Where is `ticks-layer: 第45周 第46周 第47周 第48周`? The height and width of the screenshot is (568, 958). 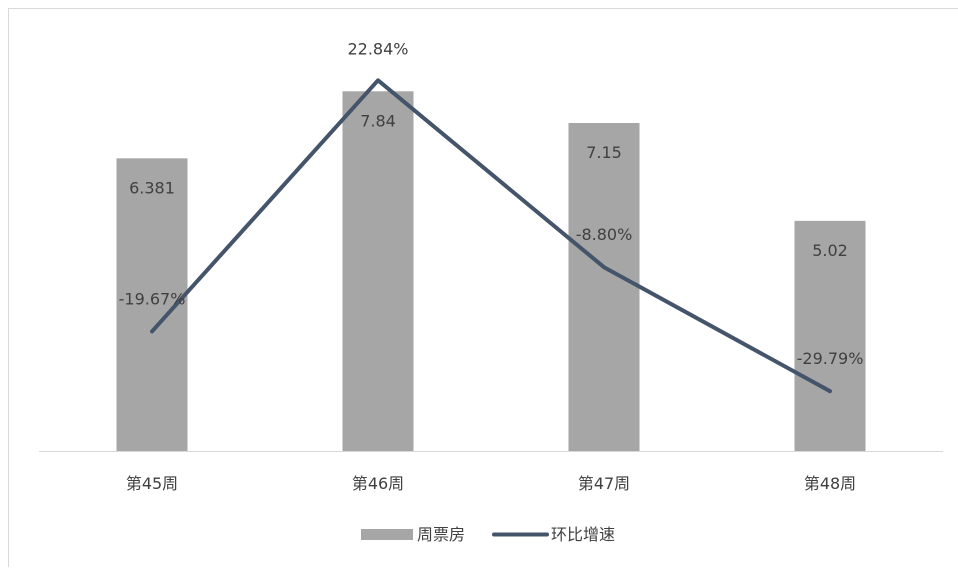
ticks-layer: 第45周 第46周 第47周 第48周 is located at coordinates (491, 483).